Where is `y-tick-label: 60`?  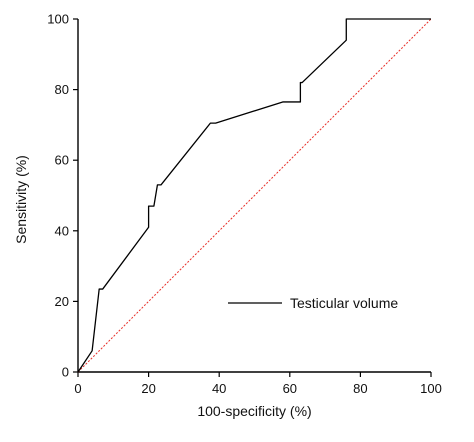 y-tick-label: 60 is located at coordinates (62, 160).